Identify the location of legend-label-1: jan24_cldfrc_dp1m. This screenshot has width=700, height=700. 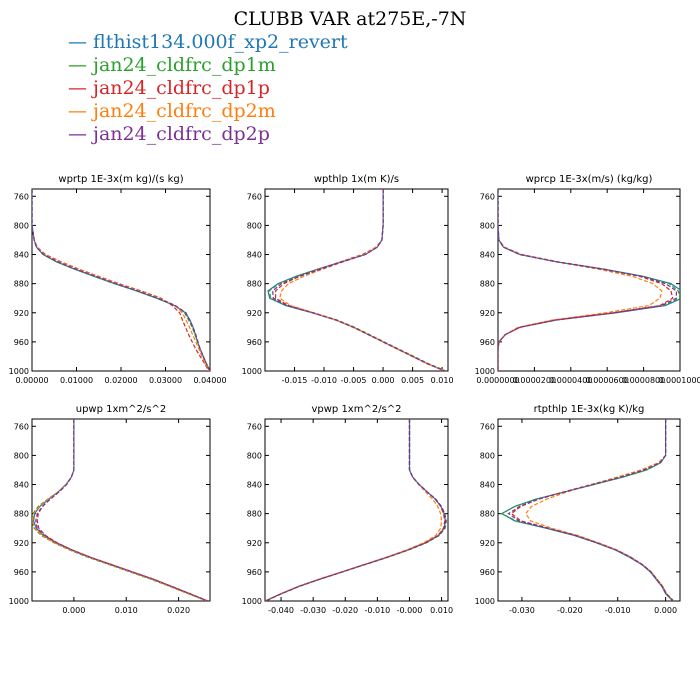
(184, 65).